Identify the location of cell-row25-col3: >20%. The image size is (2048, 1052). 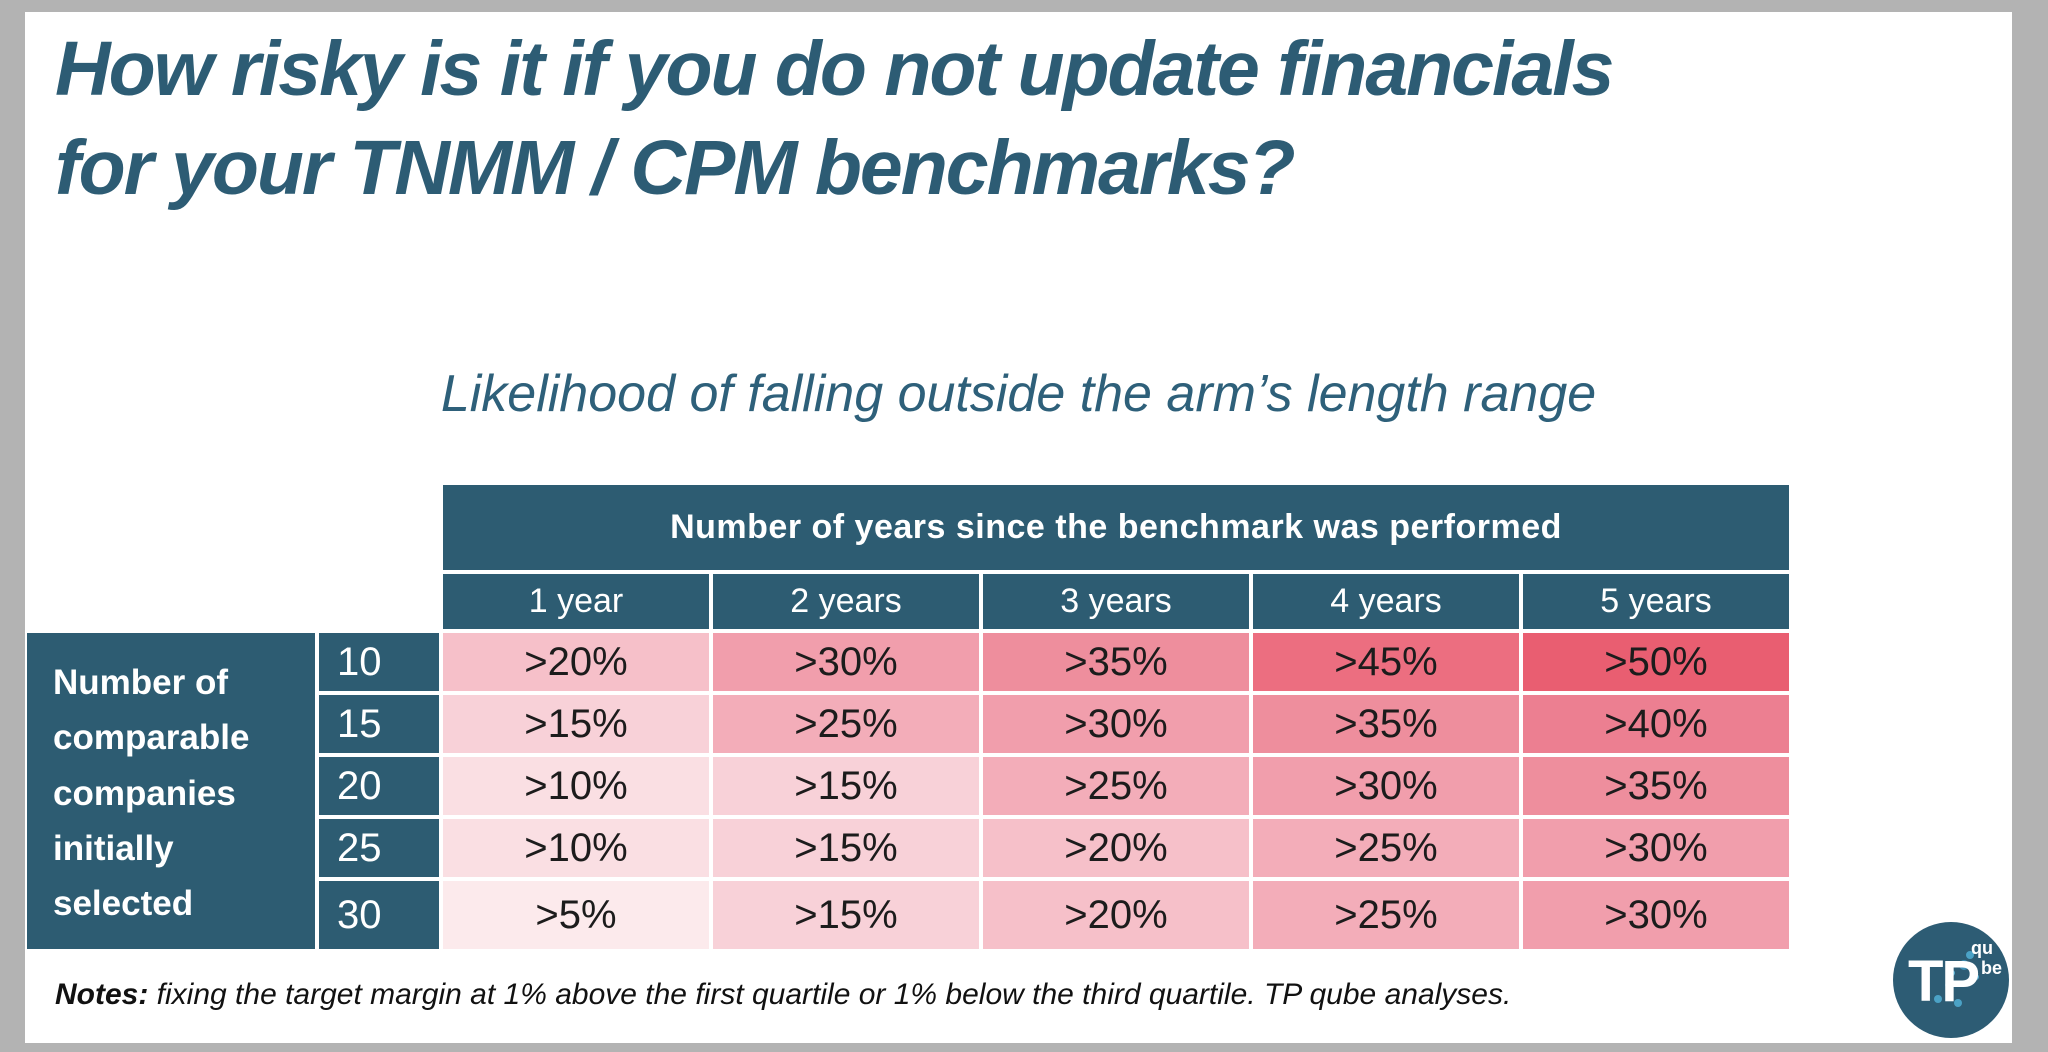
(1116, 848).